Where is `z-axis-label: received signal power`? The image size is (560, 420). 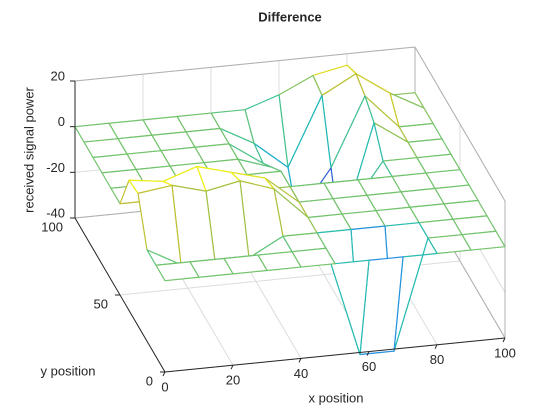 z-axis-label: received signal power is located at coordinates (28, 149).